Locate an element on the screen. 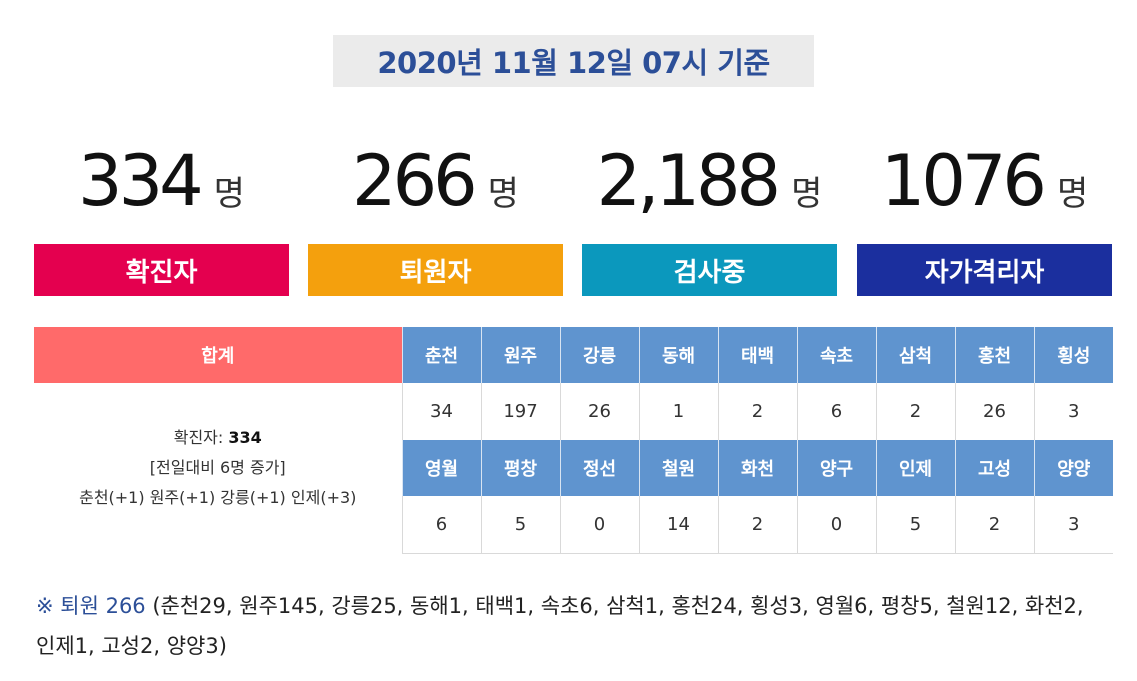 The height and width of the screenshot is (681, 1137). region-header: 영월 is located at coordinates (441, 468).